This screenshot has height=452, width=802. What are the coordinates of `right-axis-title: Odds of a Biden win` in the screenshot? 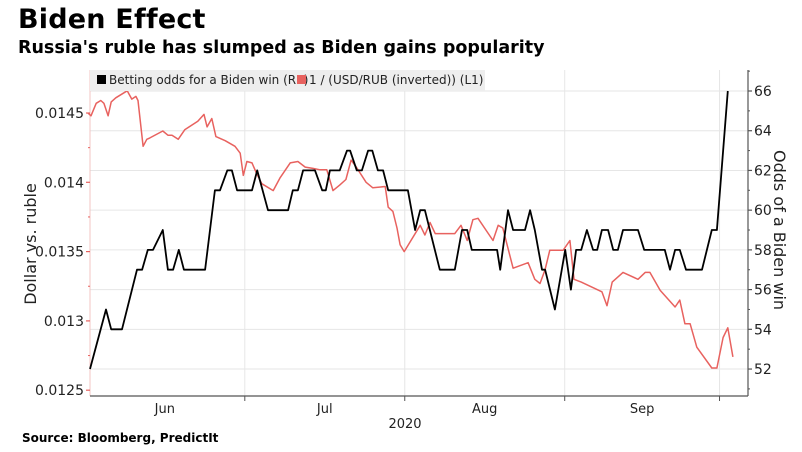 It's located at (779, 230).